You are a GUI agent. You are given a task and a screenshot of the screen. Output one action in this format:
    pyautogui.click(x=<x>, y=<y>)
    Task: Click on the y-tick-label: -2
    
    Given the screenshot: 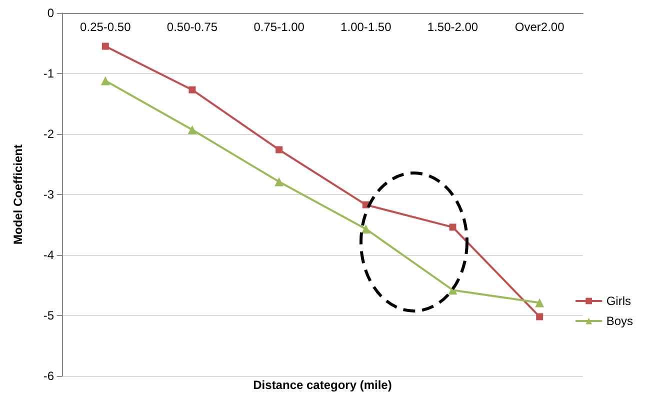 What is the action you would take?
    pyautogui.click(x=48, y=134)
    